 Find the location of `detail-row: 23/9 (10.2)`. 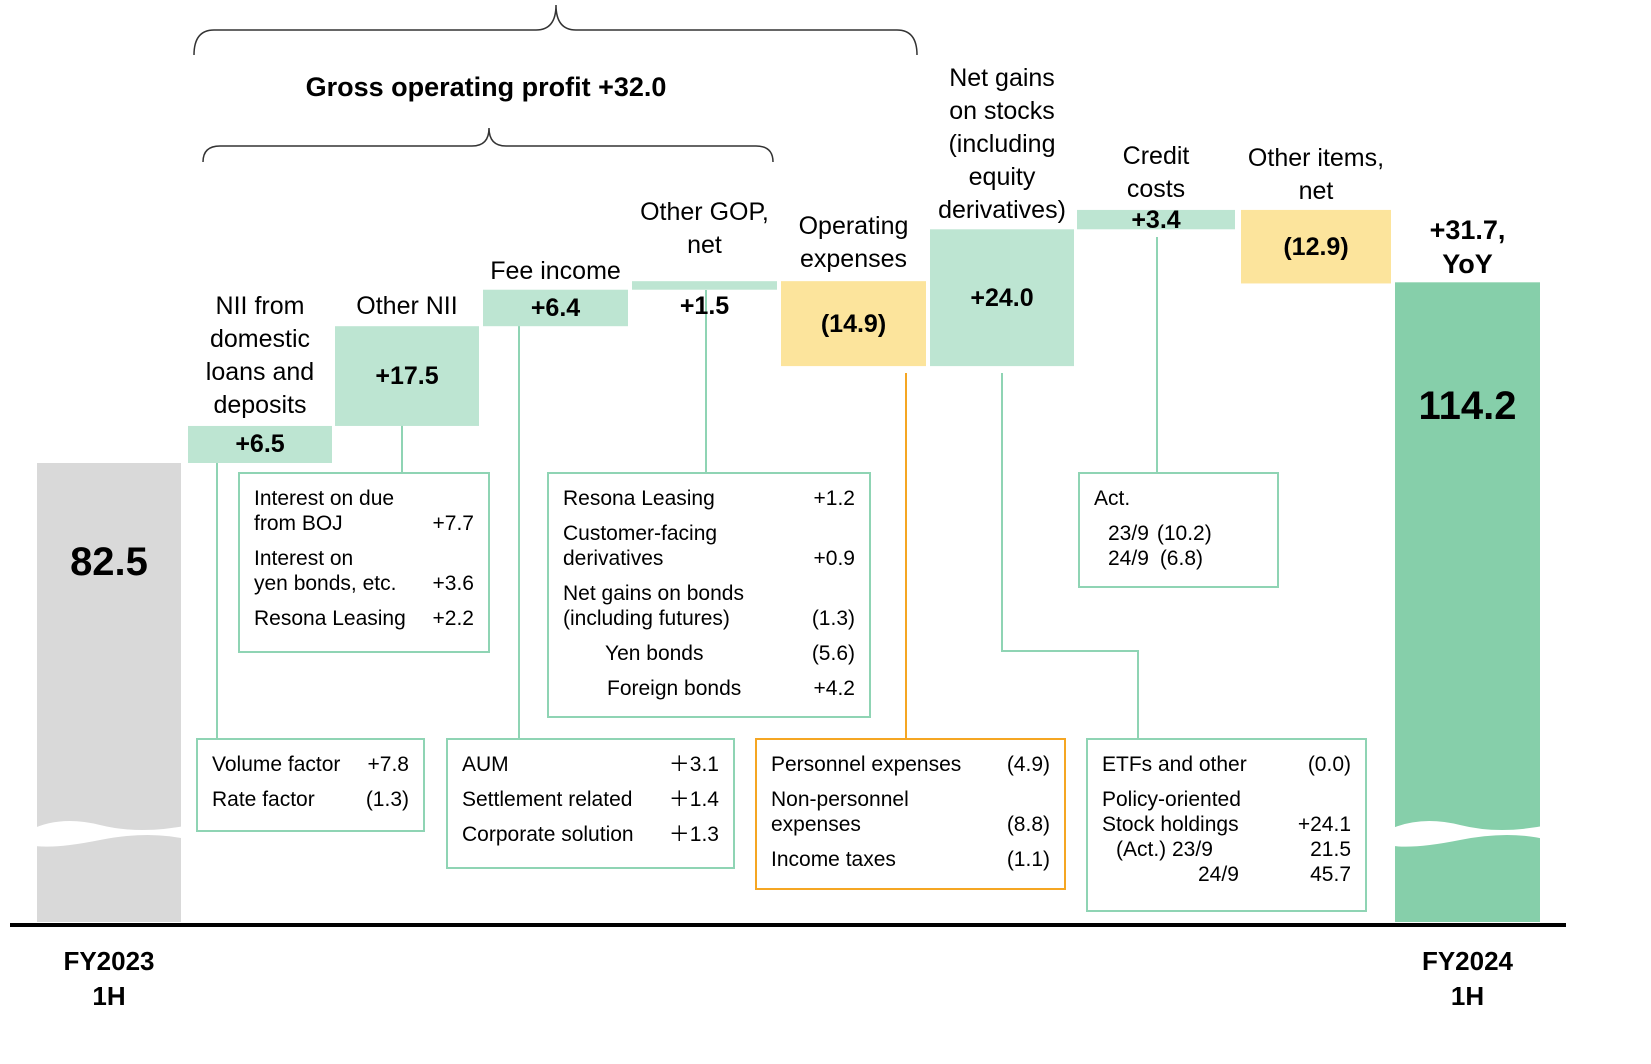

detail-row: 23/9 (10.2) is located at coordinates (1178, 533).